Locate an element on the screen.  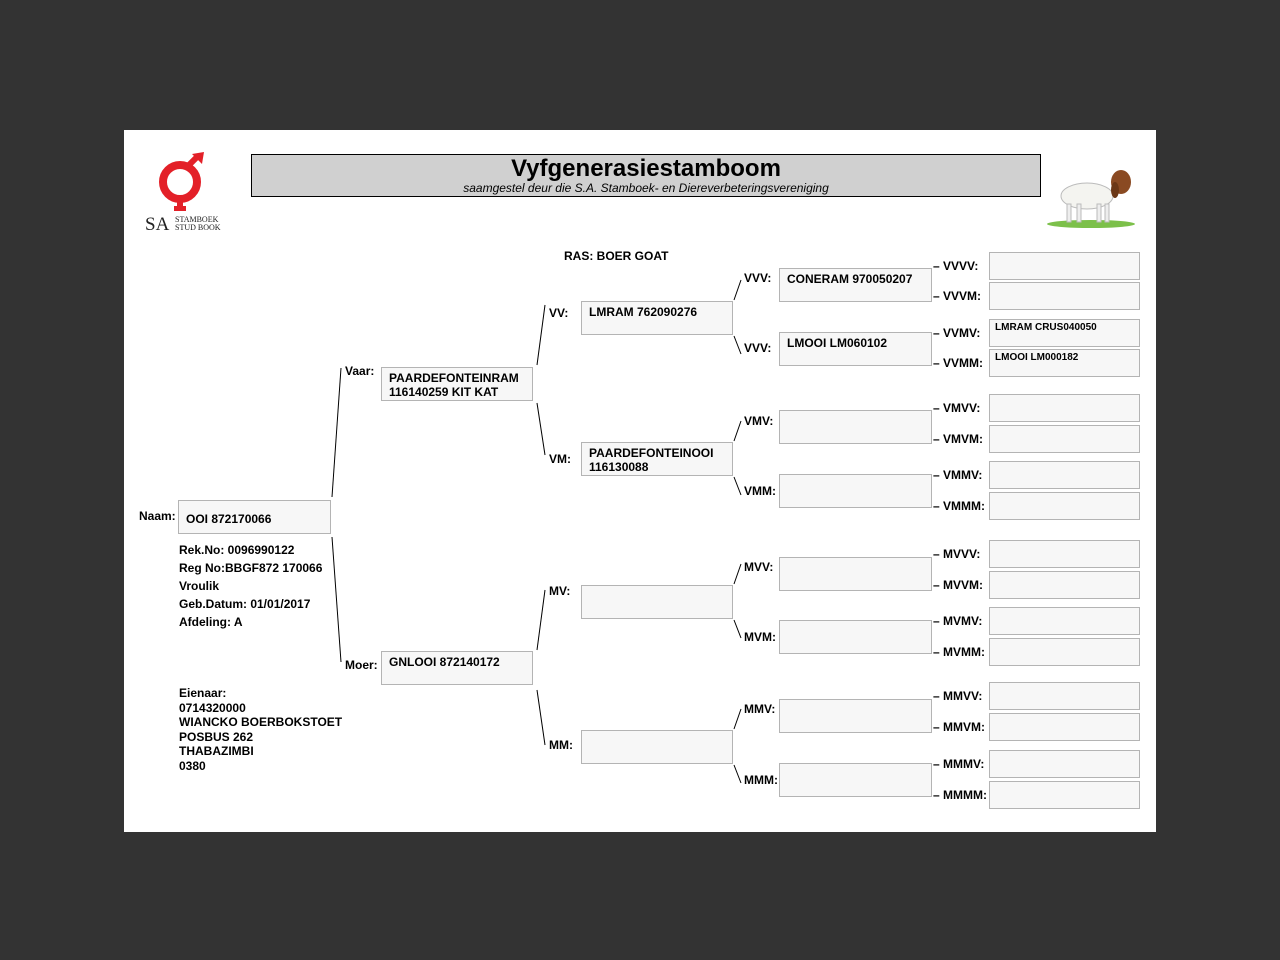
owner-postal: POSBUS 262 is located at coordinates (216, 736).